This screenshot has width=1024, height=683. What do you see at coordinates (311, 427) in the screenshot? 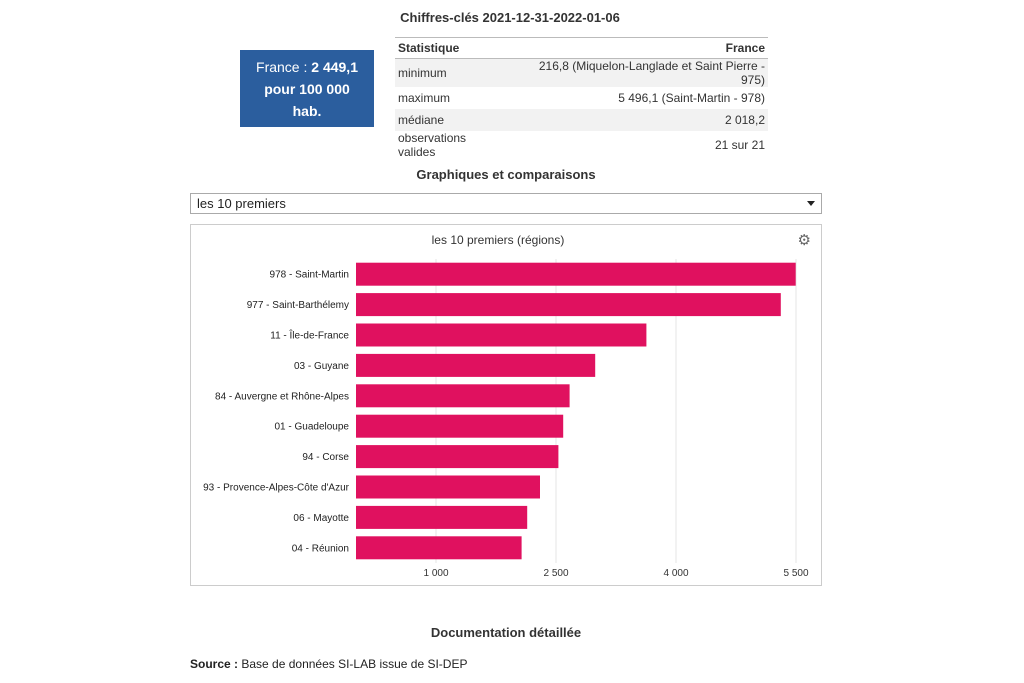
I see `category-label: 01 - Guadeloupe` at bounding box center [311, 427].